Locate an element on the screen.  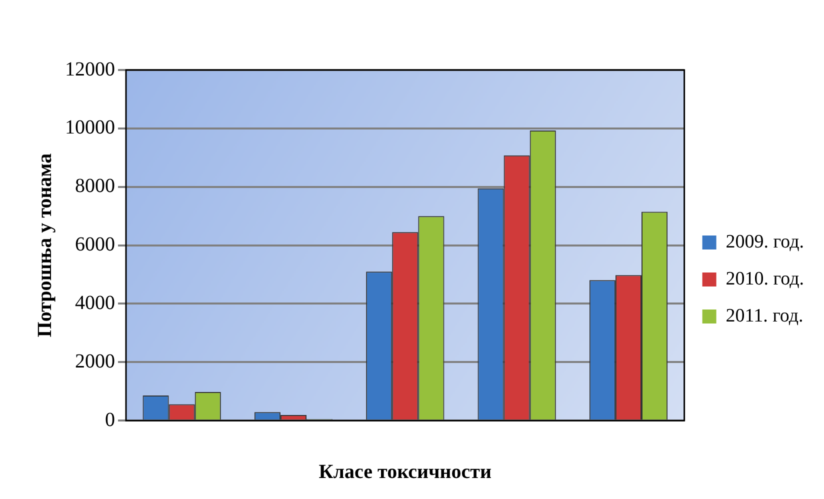
y-tick-label: 2000 is located at coordinates (95, 361).